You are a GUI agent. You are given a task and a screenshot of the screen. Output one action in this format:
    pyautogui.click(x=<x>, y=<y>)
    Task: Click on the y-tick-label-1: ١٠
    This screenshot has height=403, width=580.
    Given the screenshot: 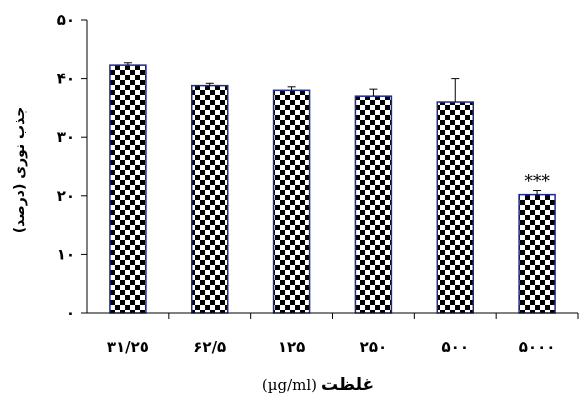 What is the action you would take?
    pyautogui.click(x=66, y=254)
    